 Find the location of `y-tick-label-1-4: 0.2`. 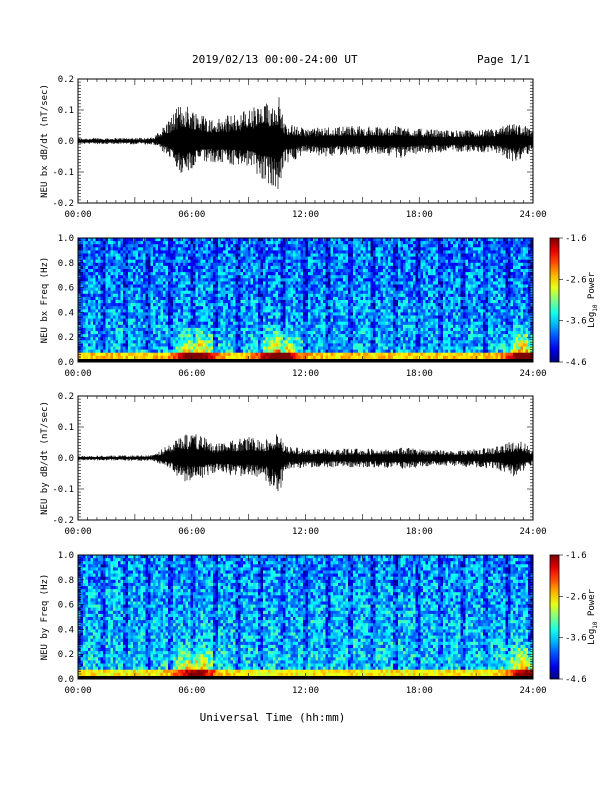

y-tick-label-1-4: 0.2 is located at coordinates (66, 338).